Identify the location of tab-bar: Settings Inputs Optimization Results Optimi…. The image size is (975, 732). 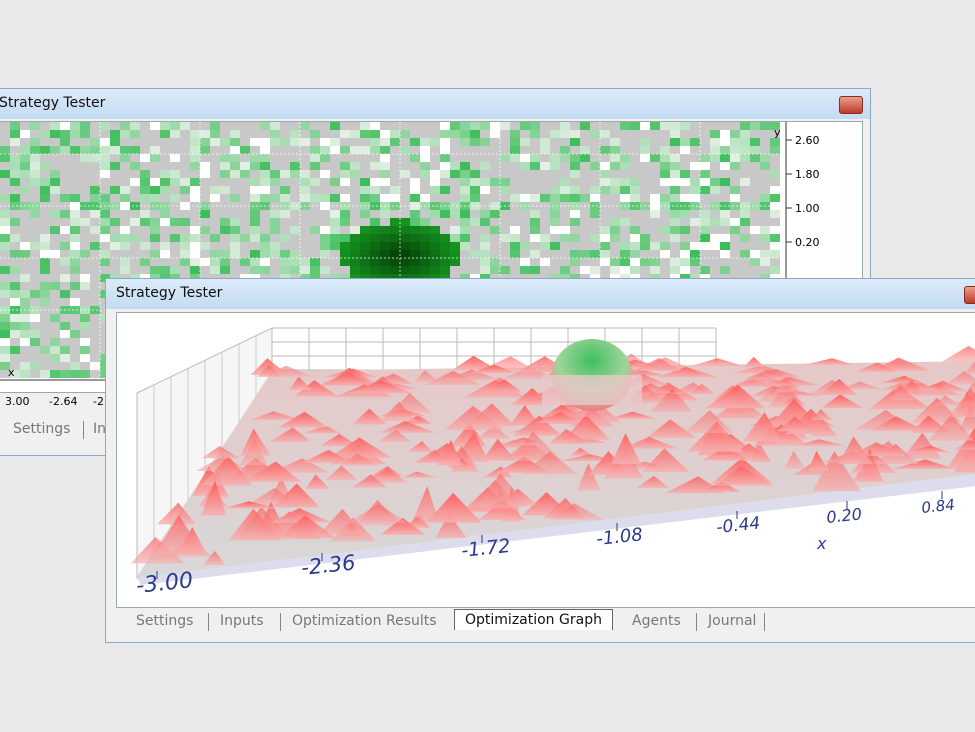
(516, 621).